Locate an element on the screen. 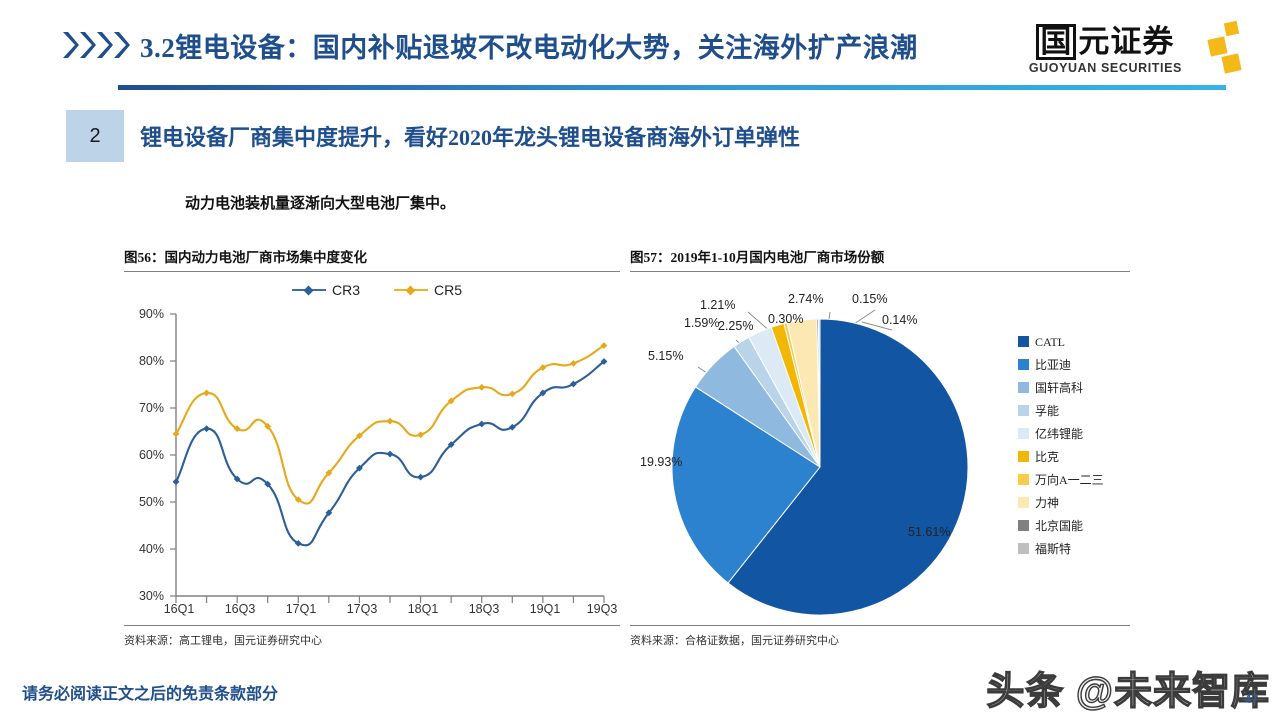 The height and width of the screenshot is (720, 1280). pie-value-label: 2.25% is located at coordinates (736, 326).